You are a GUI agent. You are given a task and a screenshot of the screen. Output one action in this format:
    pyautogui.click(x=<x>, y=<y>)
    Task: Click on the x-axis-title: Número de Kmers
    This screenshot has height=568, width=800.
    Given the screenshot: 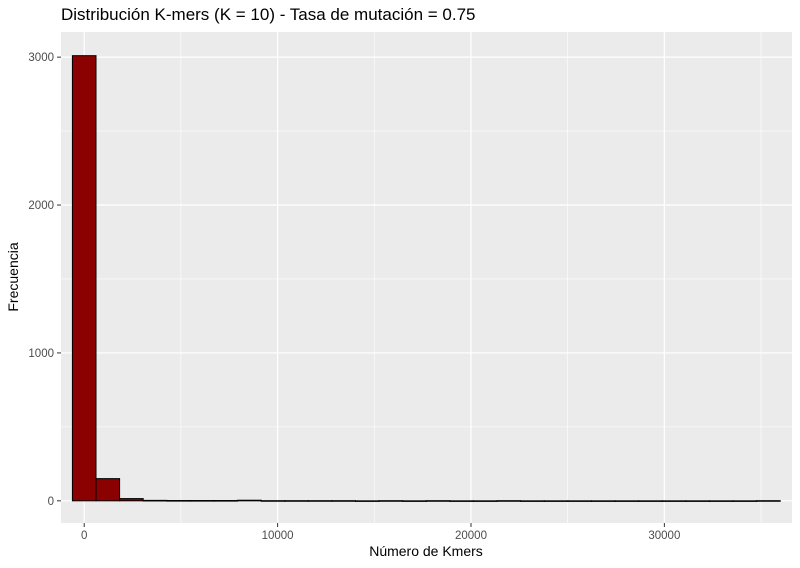 What is the action you would take?
    pyautogui.click(x=426, y=551)
    